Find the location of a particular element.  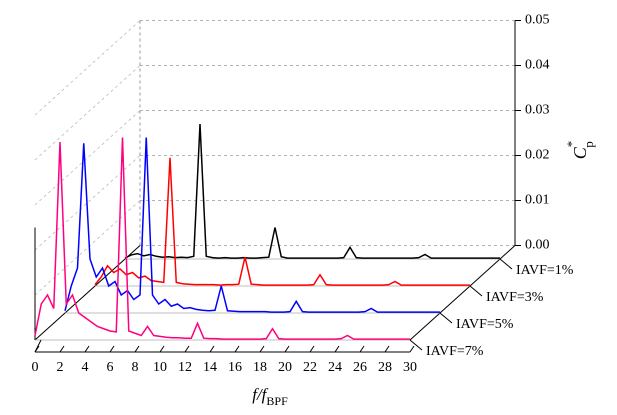

y-tick-label: 0.00 is located at coordinates (537, 245).